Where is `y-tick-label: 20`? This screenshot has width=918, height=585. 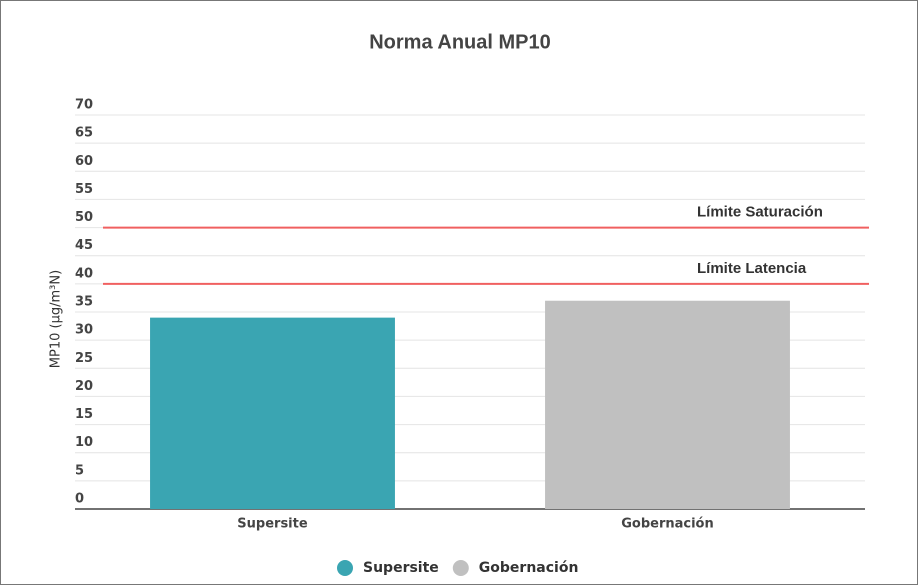
y-tick-label: 20 is located at coordinates (84, 386).